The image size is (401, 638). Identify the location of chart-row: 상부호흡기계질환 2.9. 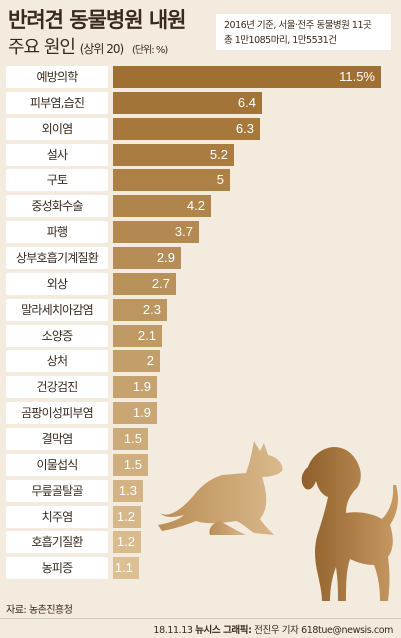
(200, 258).